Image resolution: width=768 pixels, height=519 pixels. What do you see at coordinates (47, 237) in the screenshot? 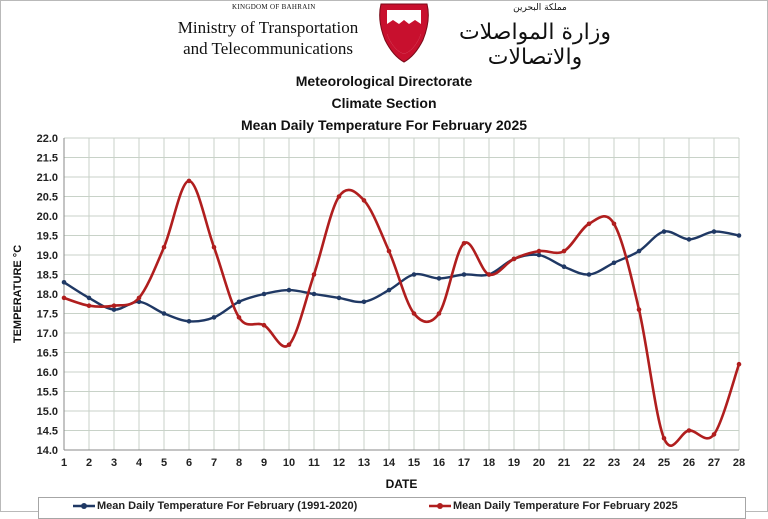
I see `y-tick-label: 19.5` at bounding box center [47, 237].